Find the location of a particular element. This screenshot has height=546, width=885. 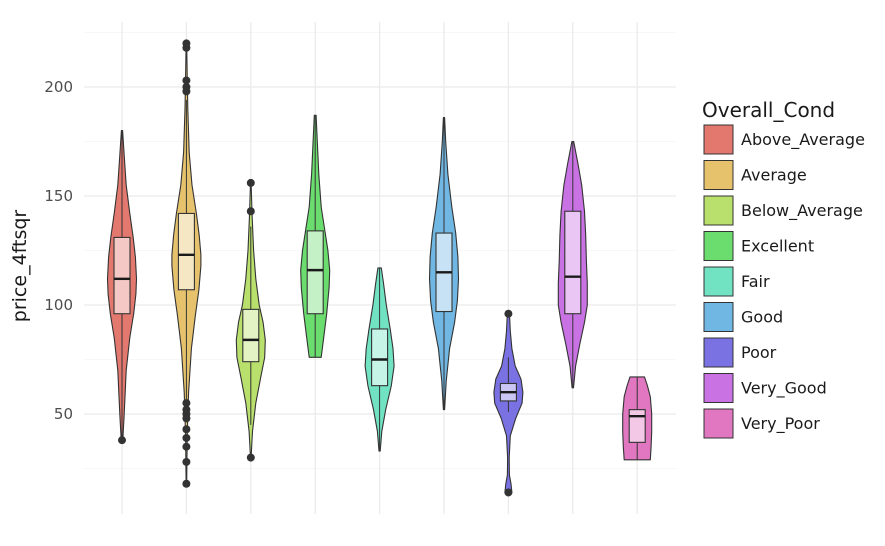

legend-label: Poor is located at coordinates (759, 352).